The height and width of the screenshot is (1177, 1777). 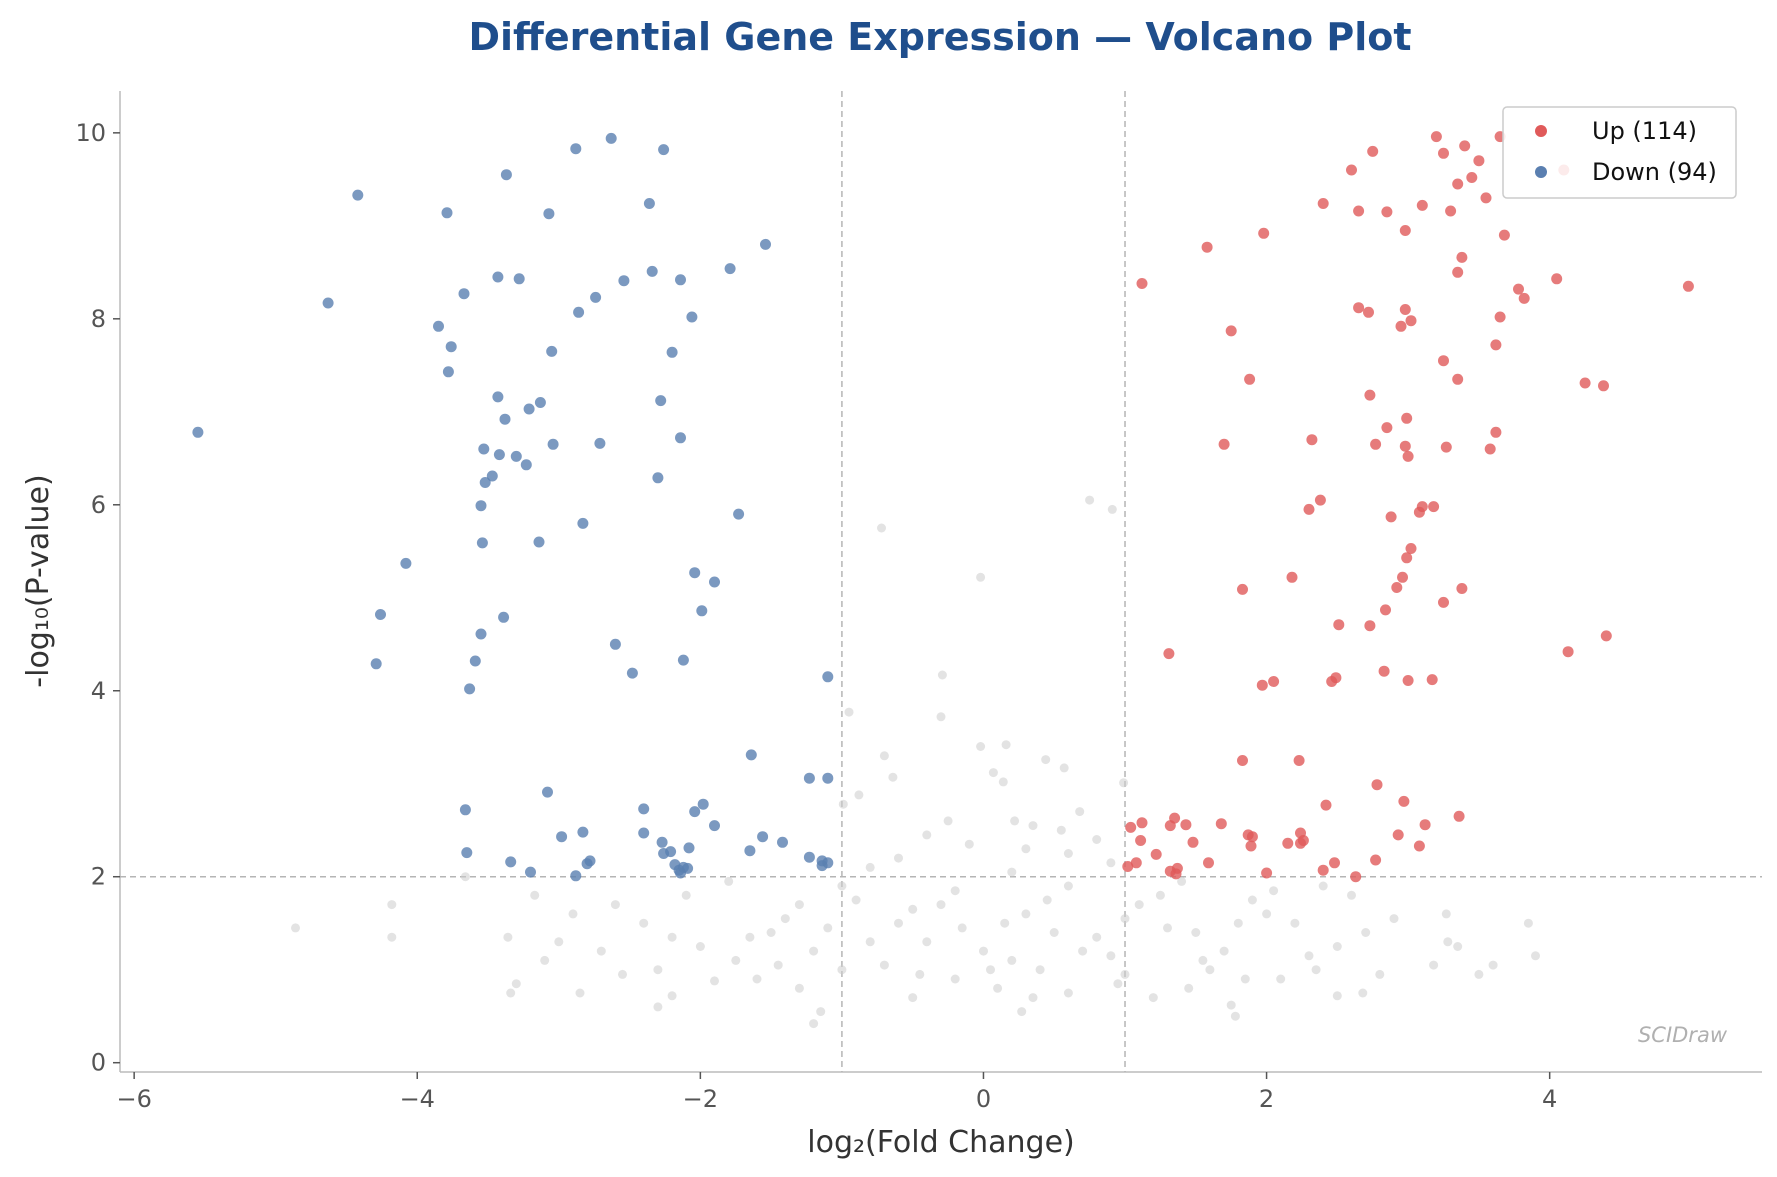 I want to click on legend: Up (114) Down (94), so click(x=1619, y=152).